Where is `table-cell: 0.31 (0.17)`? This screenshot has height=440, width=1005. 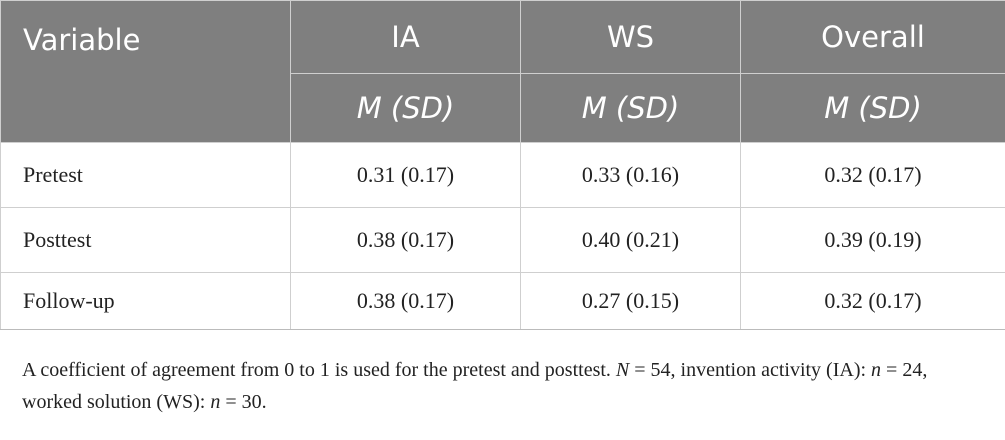
table-cell: 0.31 (0.17) is located at coordinates (405, 175).